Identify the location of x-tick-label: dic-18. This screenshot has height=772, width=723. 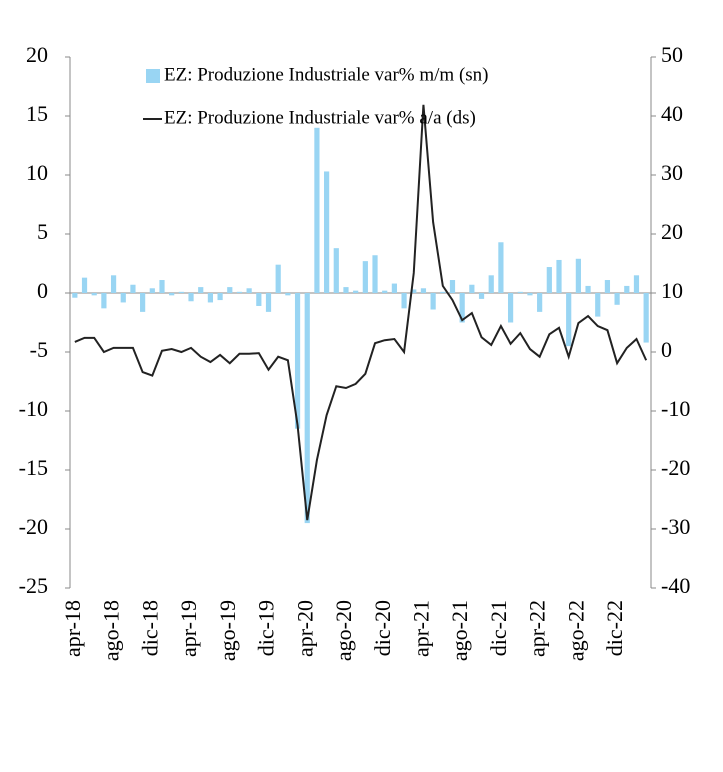
(149, 628).